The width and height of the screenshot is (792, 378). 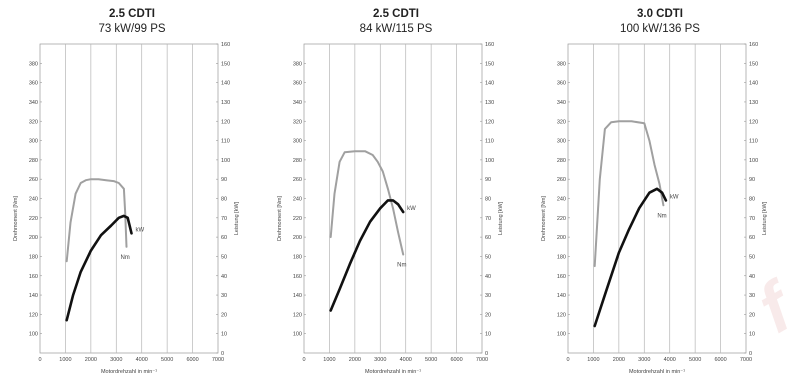 I want to click on x-tick-label: 4000, so click(x=142, y=360).